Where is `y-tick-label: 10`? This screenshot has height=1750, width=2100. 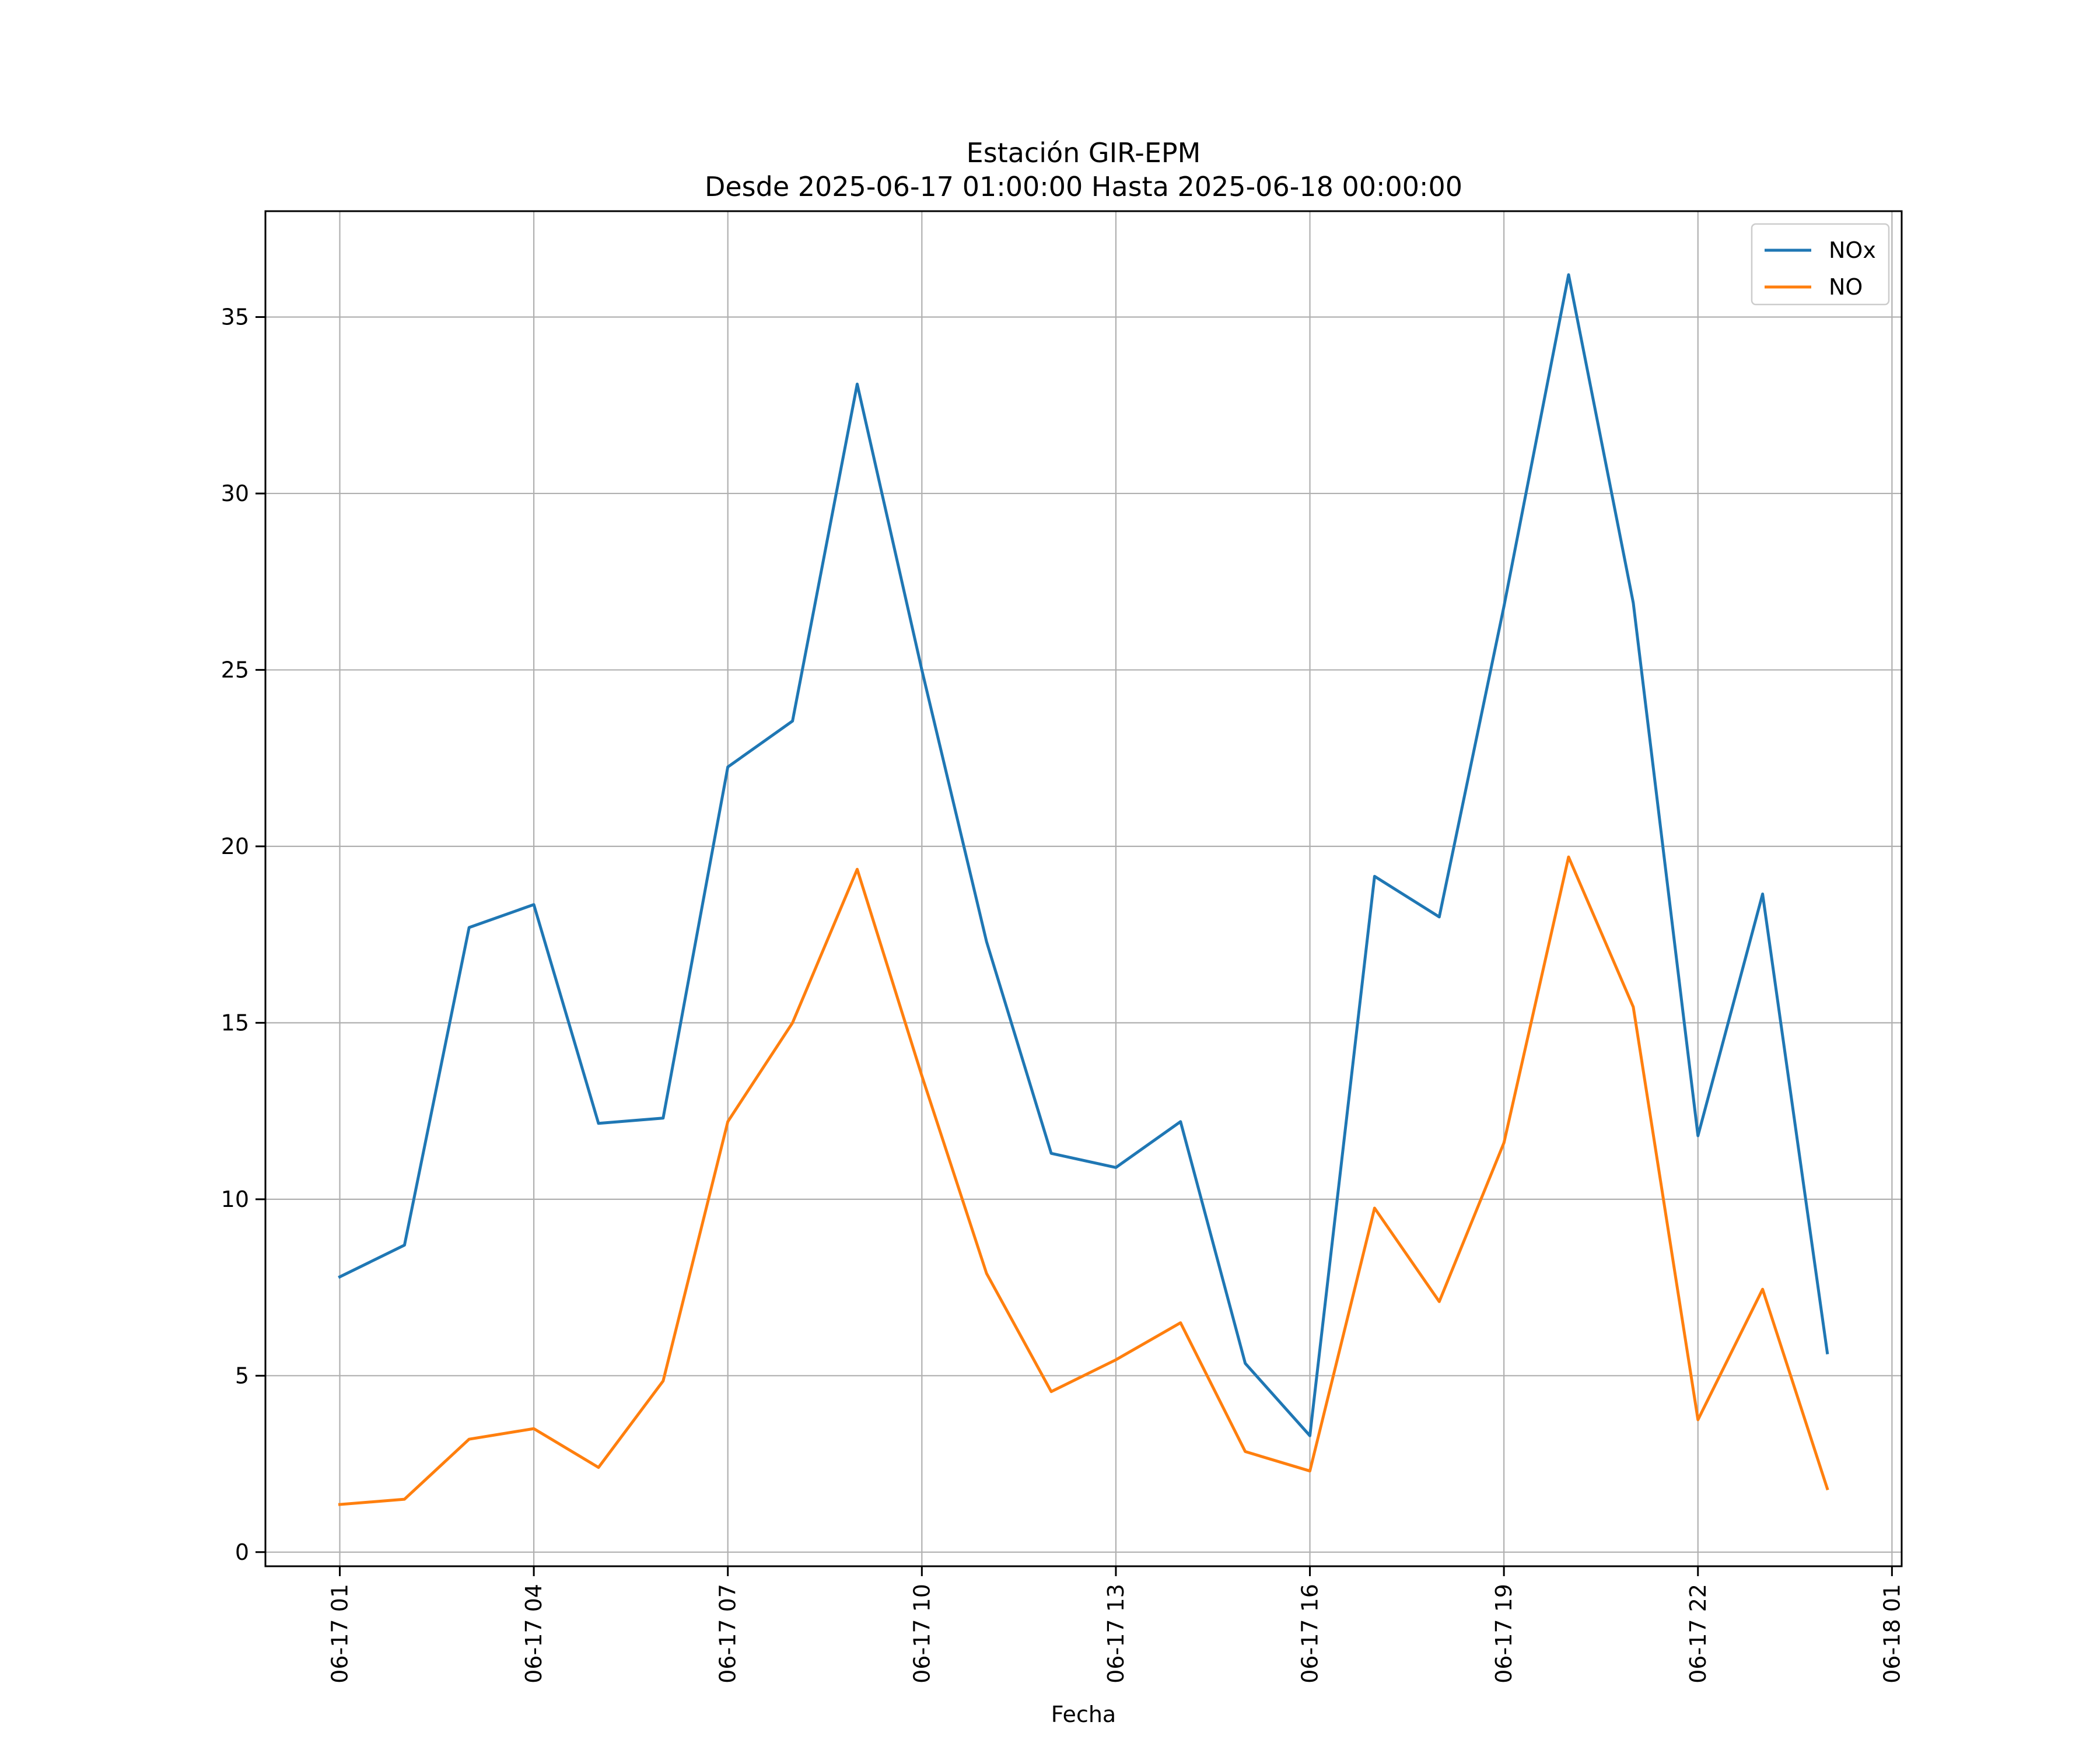
y-tick-label: 10 is located at coordinates (235, 1199).